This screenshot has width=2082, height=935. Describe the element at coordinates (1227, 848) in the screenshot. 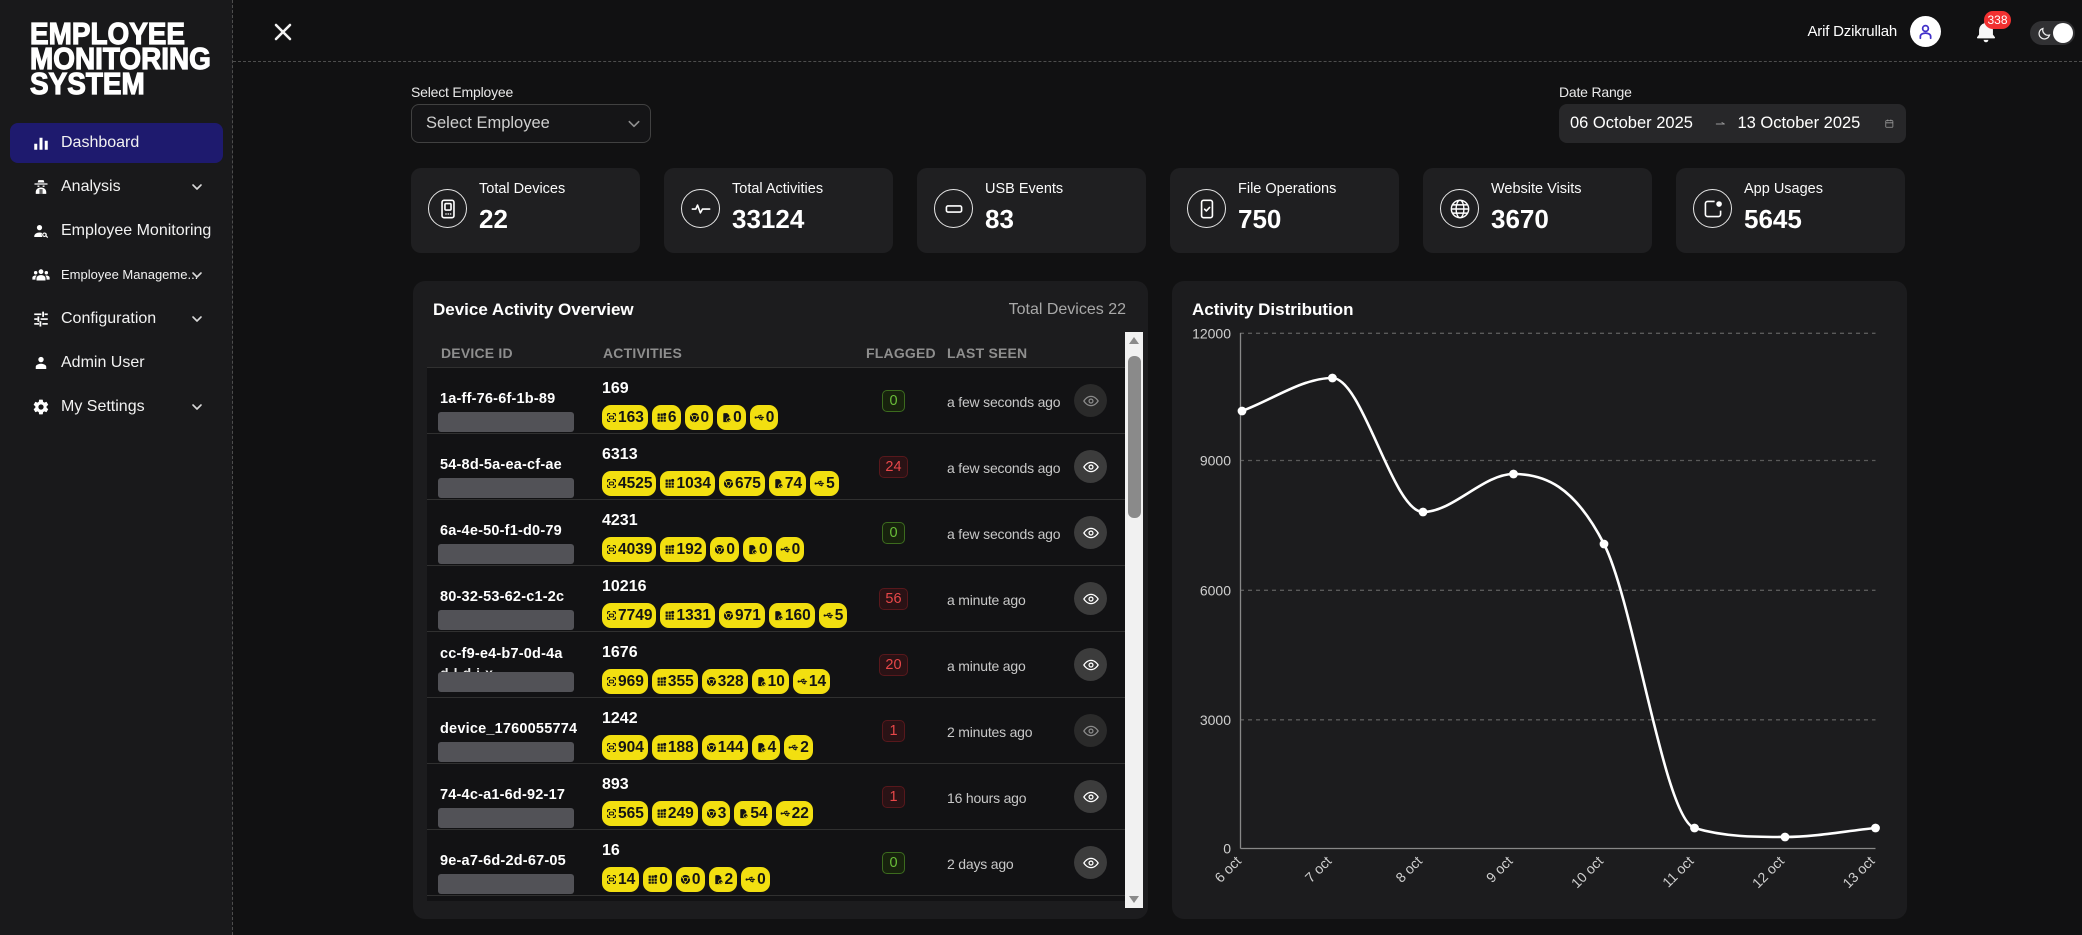

I see `svg-text: 0` at that location.